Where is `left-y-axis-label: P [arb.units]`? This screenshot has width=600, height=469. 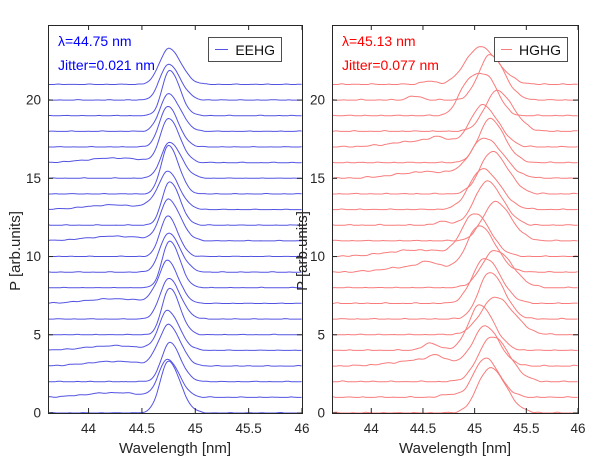
left-y-axis-label: P [arb.units] is located at coordinates (15, 251).